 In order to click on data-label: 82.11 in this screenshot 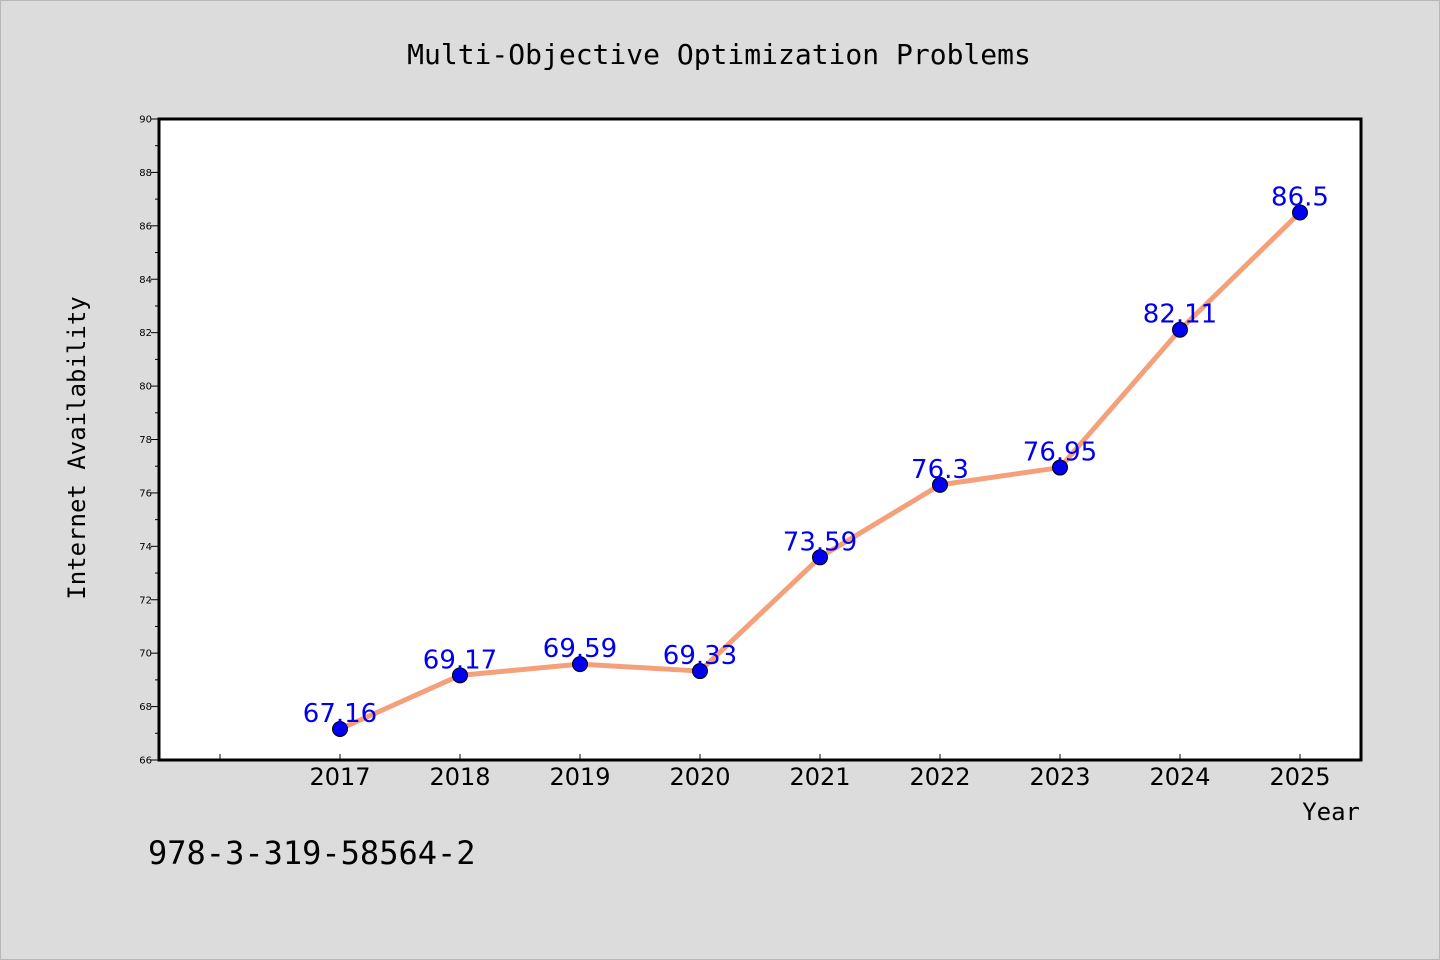, I will do `click(1180, 315)`.